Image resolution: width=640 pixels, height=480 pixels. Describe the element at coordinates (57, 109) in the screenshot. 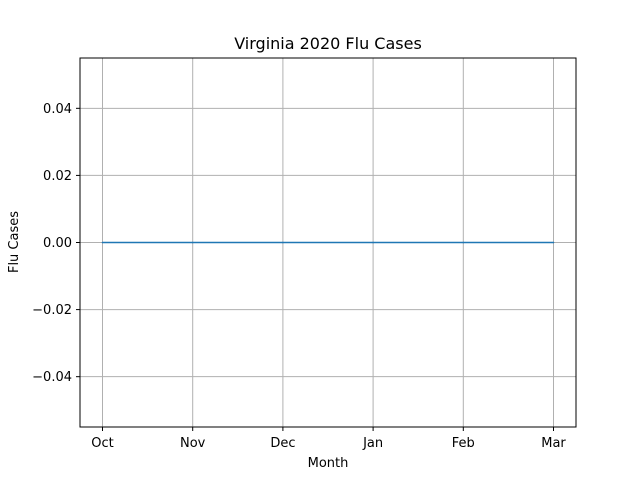

I see `y-tick-label: 0.04` at that location.